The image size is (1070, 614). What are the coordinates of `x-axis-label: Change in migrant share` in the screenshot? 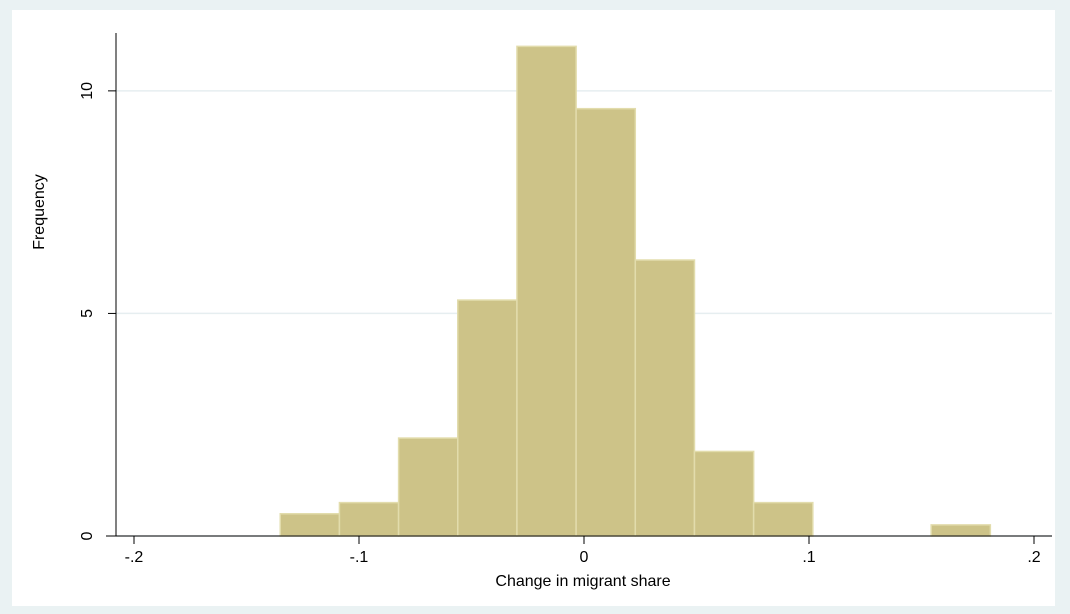 It's located at (582, 581).